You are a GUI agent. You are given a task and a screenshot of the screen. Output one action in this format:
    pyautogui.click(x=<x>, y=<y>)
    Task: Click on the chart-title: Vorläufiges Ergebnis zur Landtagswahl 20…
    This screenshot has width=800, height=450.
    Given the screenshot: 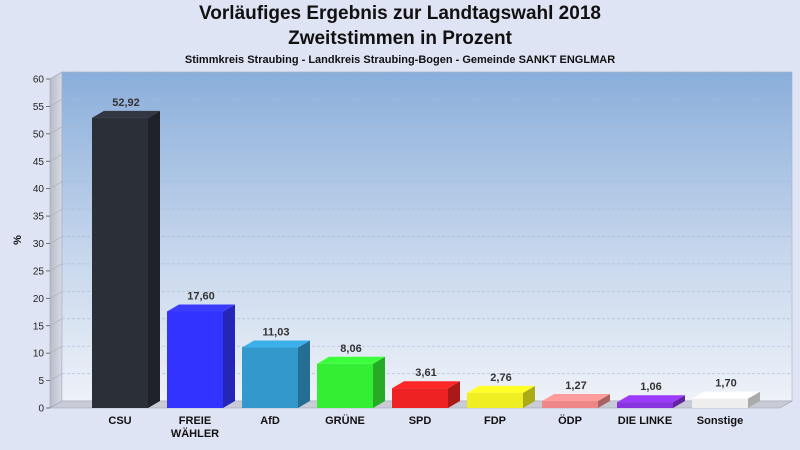 What is the action you would take?
    pyautogui.click(x=400, y=13)
    